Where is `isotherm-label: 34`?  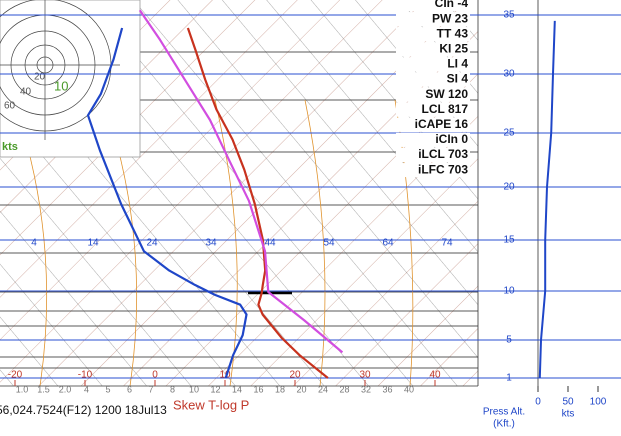
isotherm-label: 34 is located at coordinates (211, 243).